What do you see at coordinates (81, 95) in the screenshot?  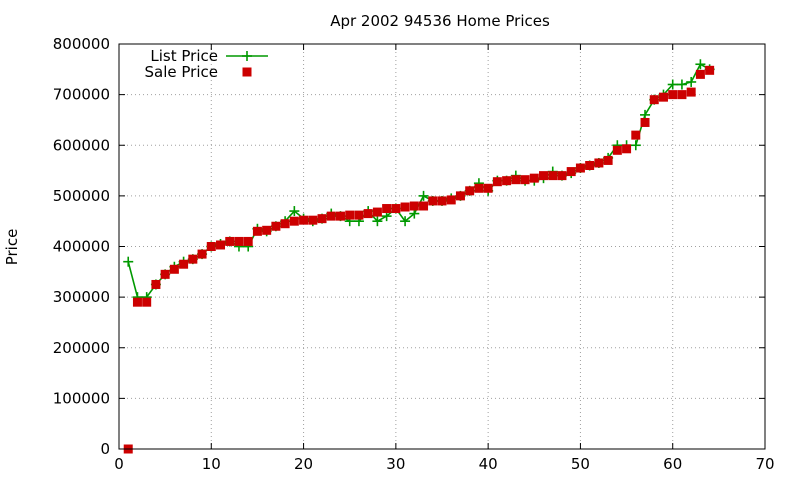 I see `y-tick-label: 700000` at bounding box center [81, 95].